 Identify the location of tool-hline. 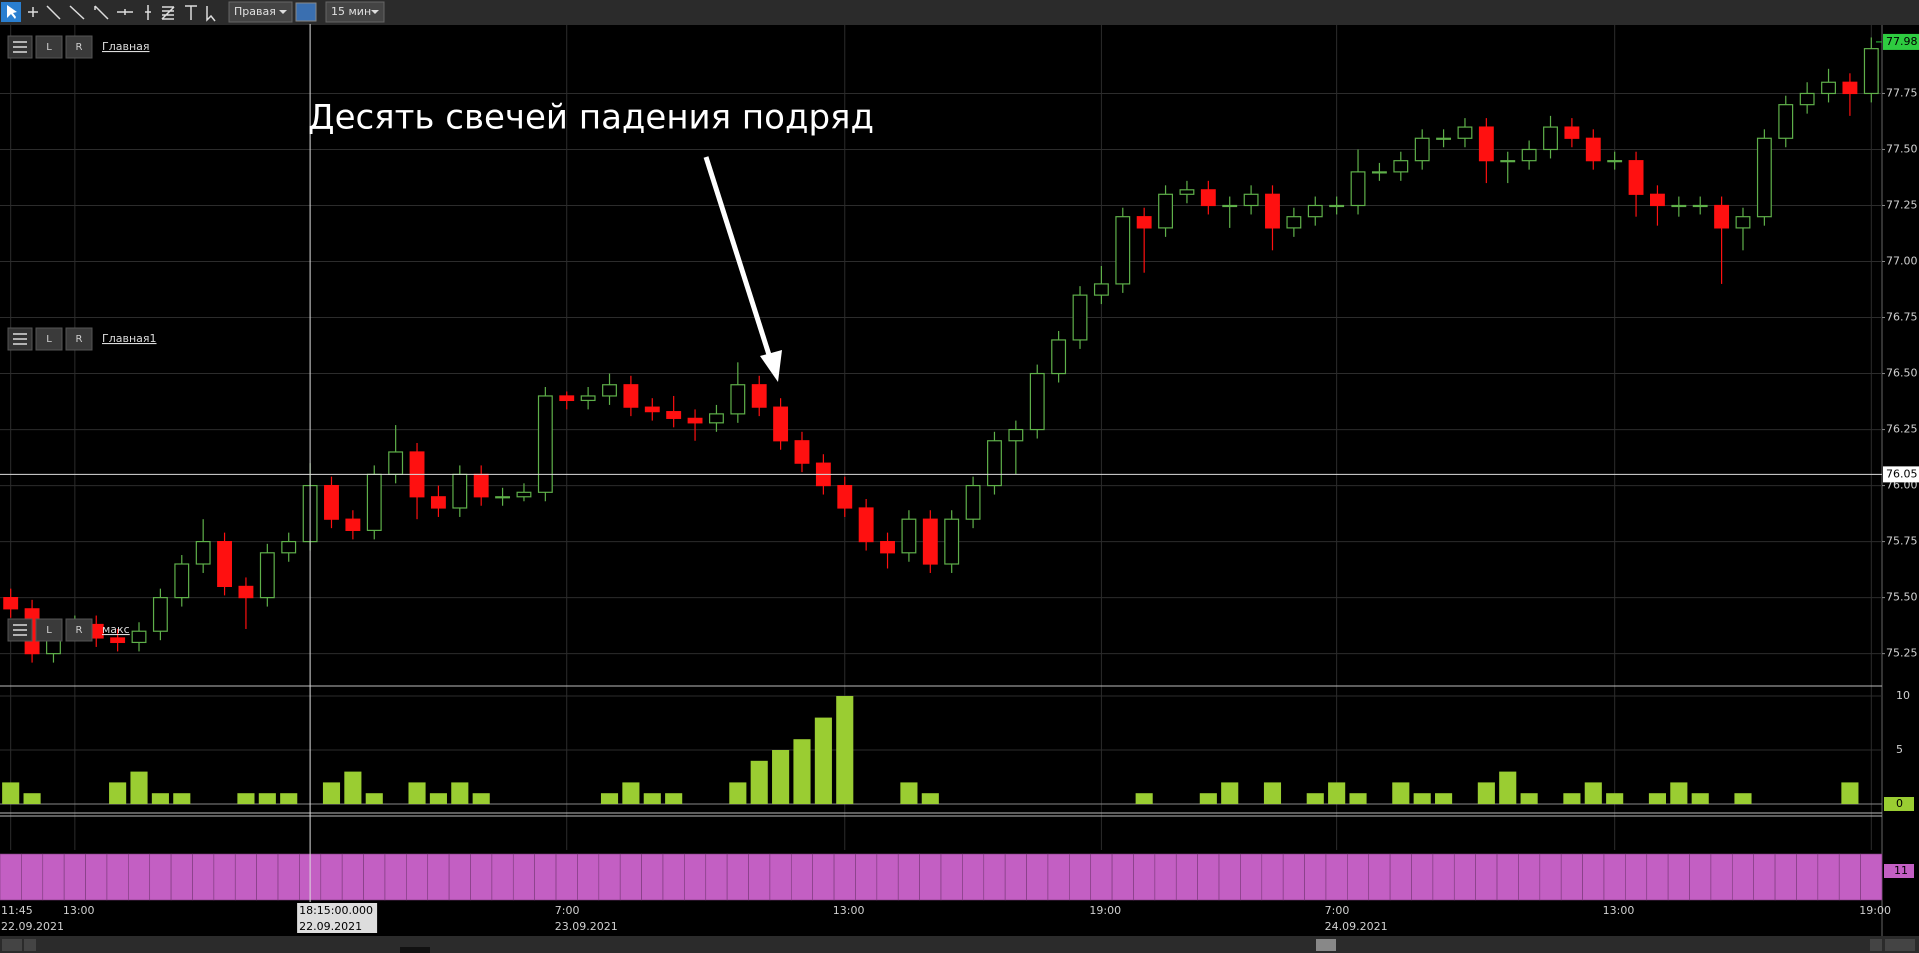
(125, 12).